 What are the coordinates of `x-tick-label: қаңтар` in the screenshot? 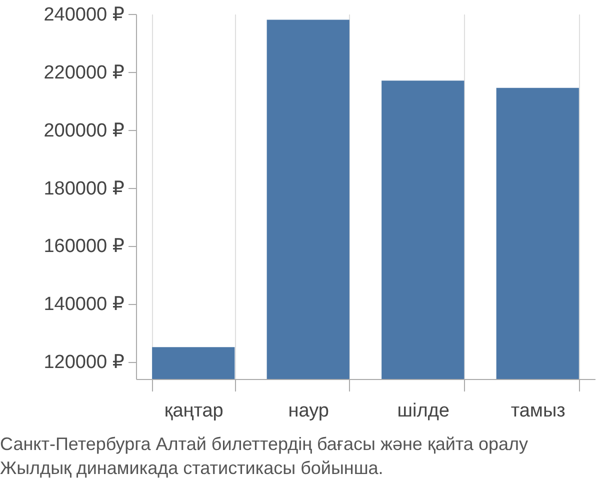 It's located at (194, 411).